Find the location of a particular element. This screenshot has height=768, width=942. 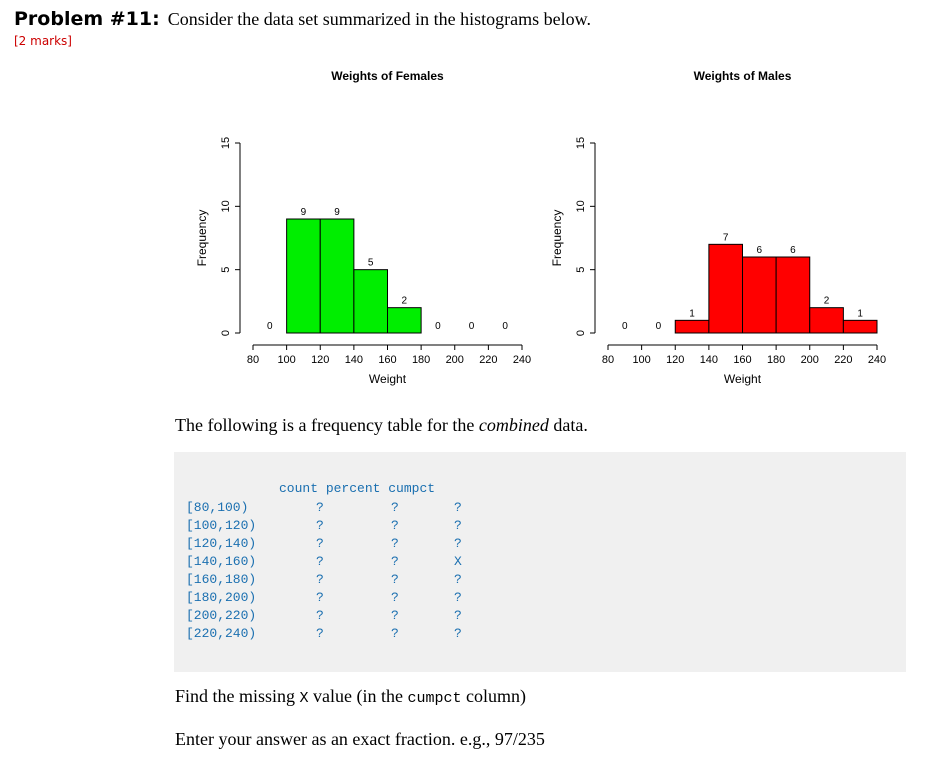

header-count: count is located at coordinates (299, 488).